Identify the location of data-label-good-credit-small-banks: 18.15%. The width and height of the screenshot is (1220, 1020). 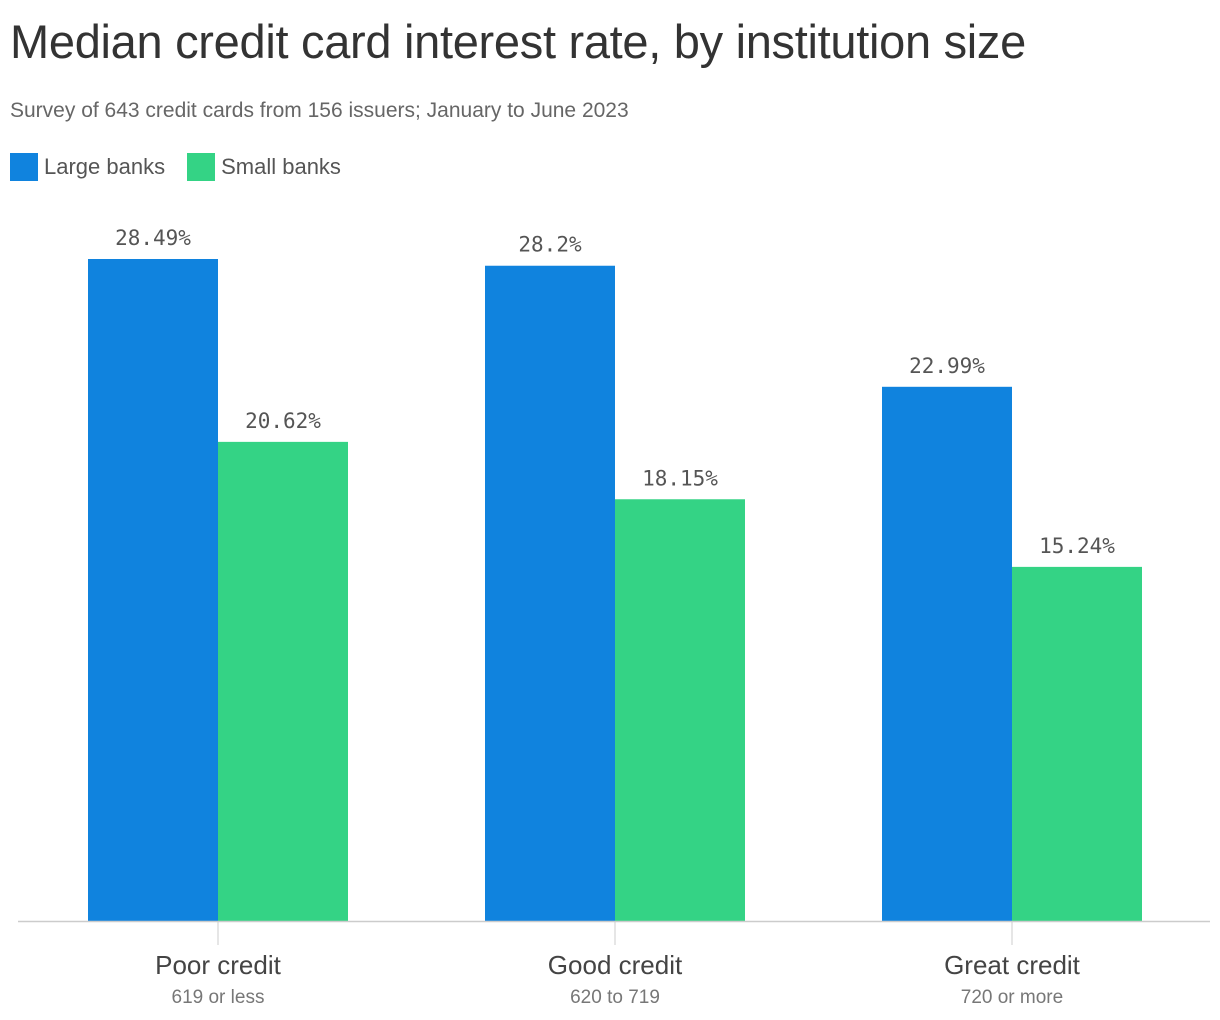
(680, 478).